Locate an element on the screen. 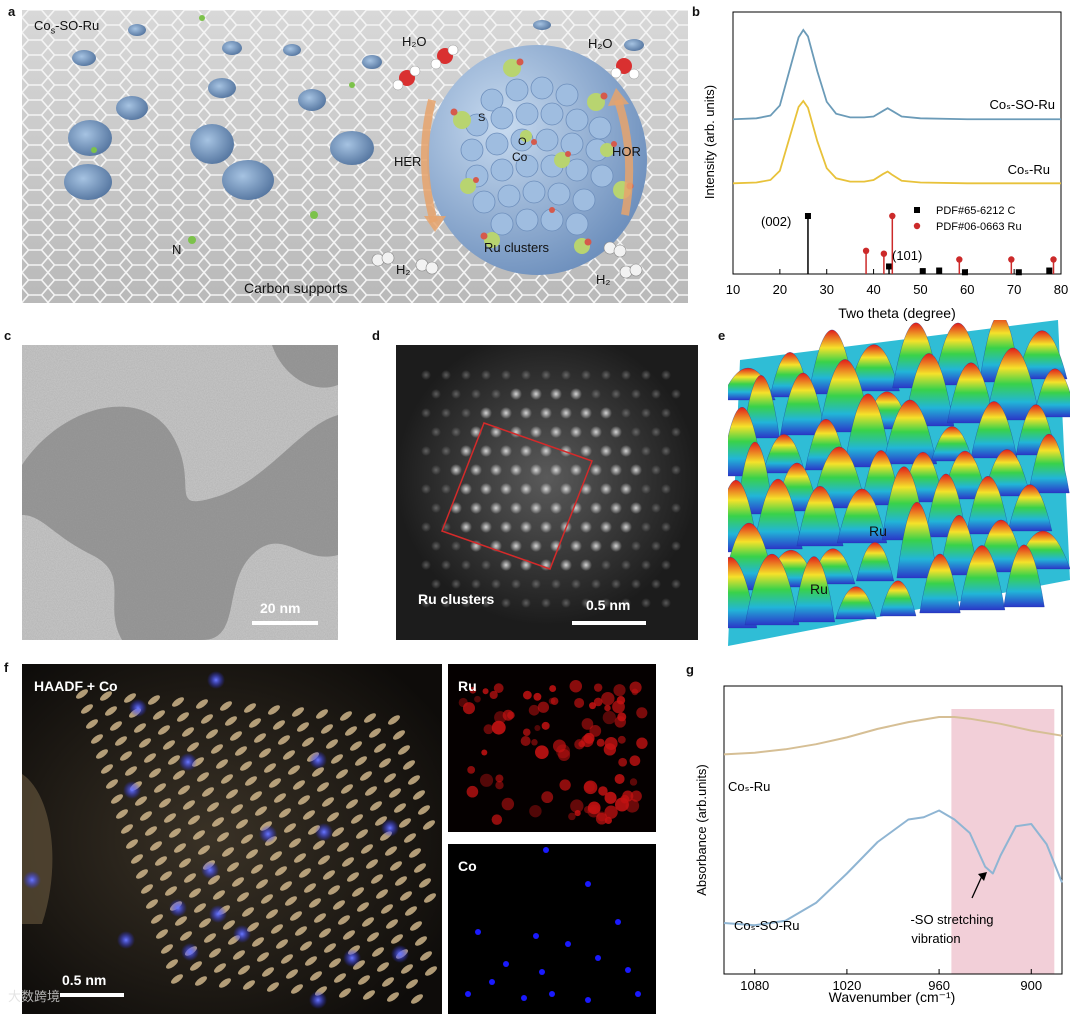 This screenshot has height=1021, width=1079. watermark: 大数跨境 is located at coordinates (34, 996).